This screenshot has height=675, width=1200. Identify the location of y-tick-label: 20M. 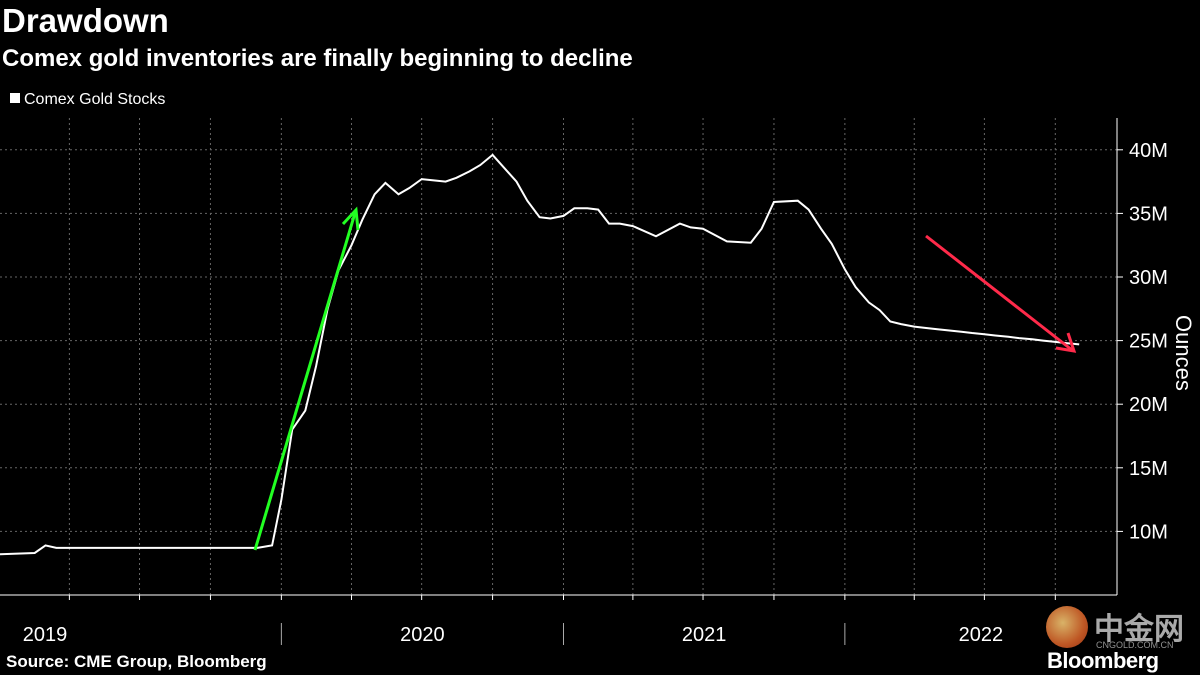
(1148, 405).